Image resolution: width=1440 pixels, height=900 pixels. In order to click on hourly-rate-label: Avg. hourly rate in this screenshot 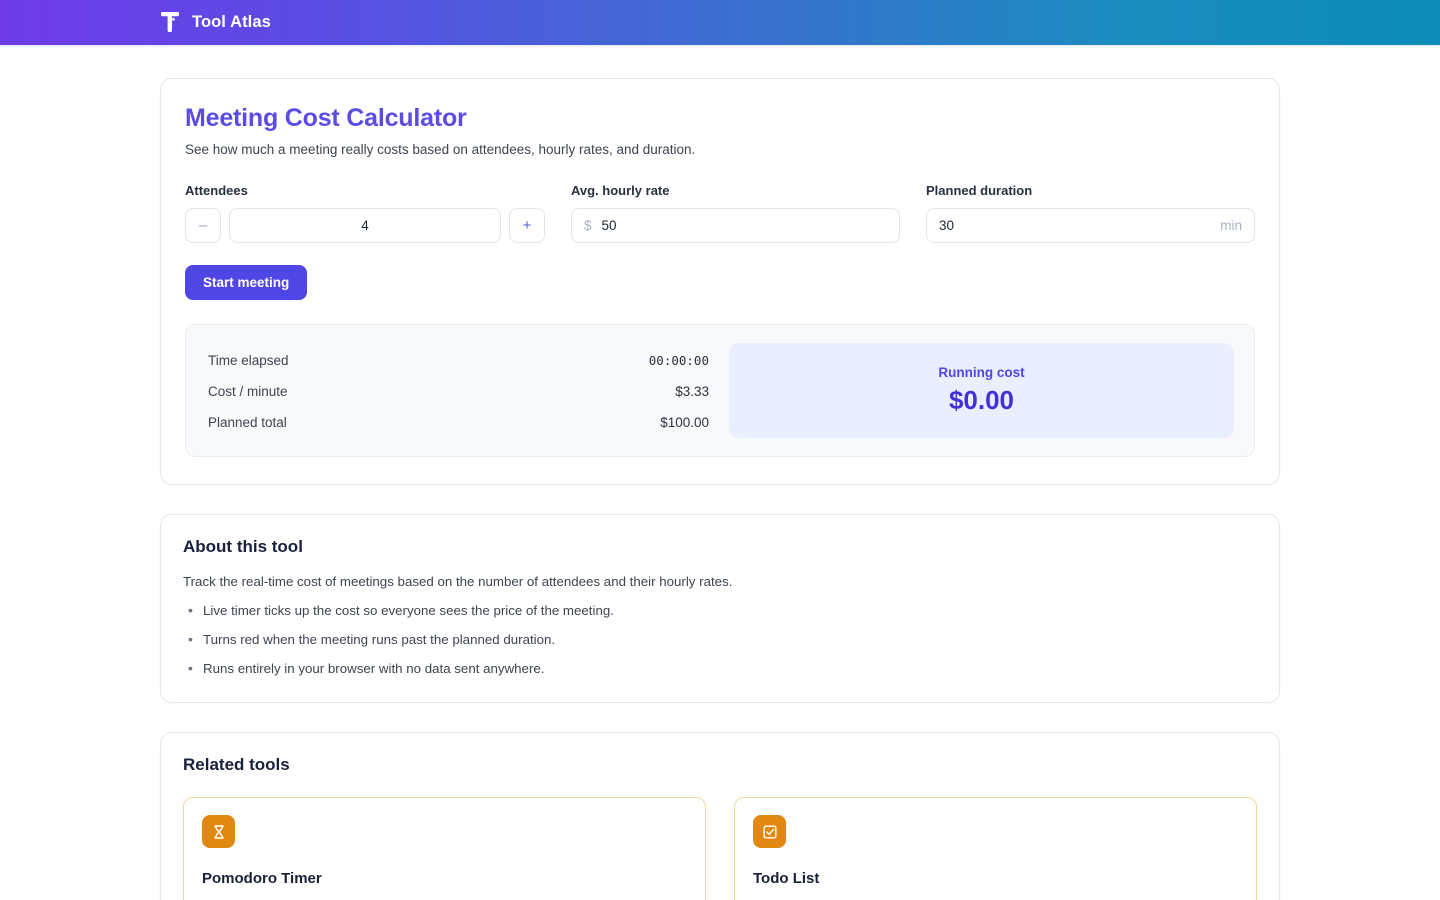, I will do `click(620, 190)`.